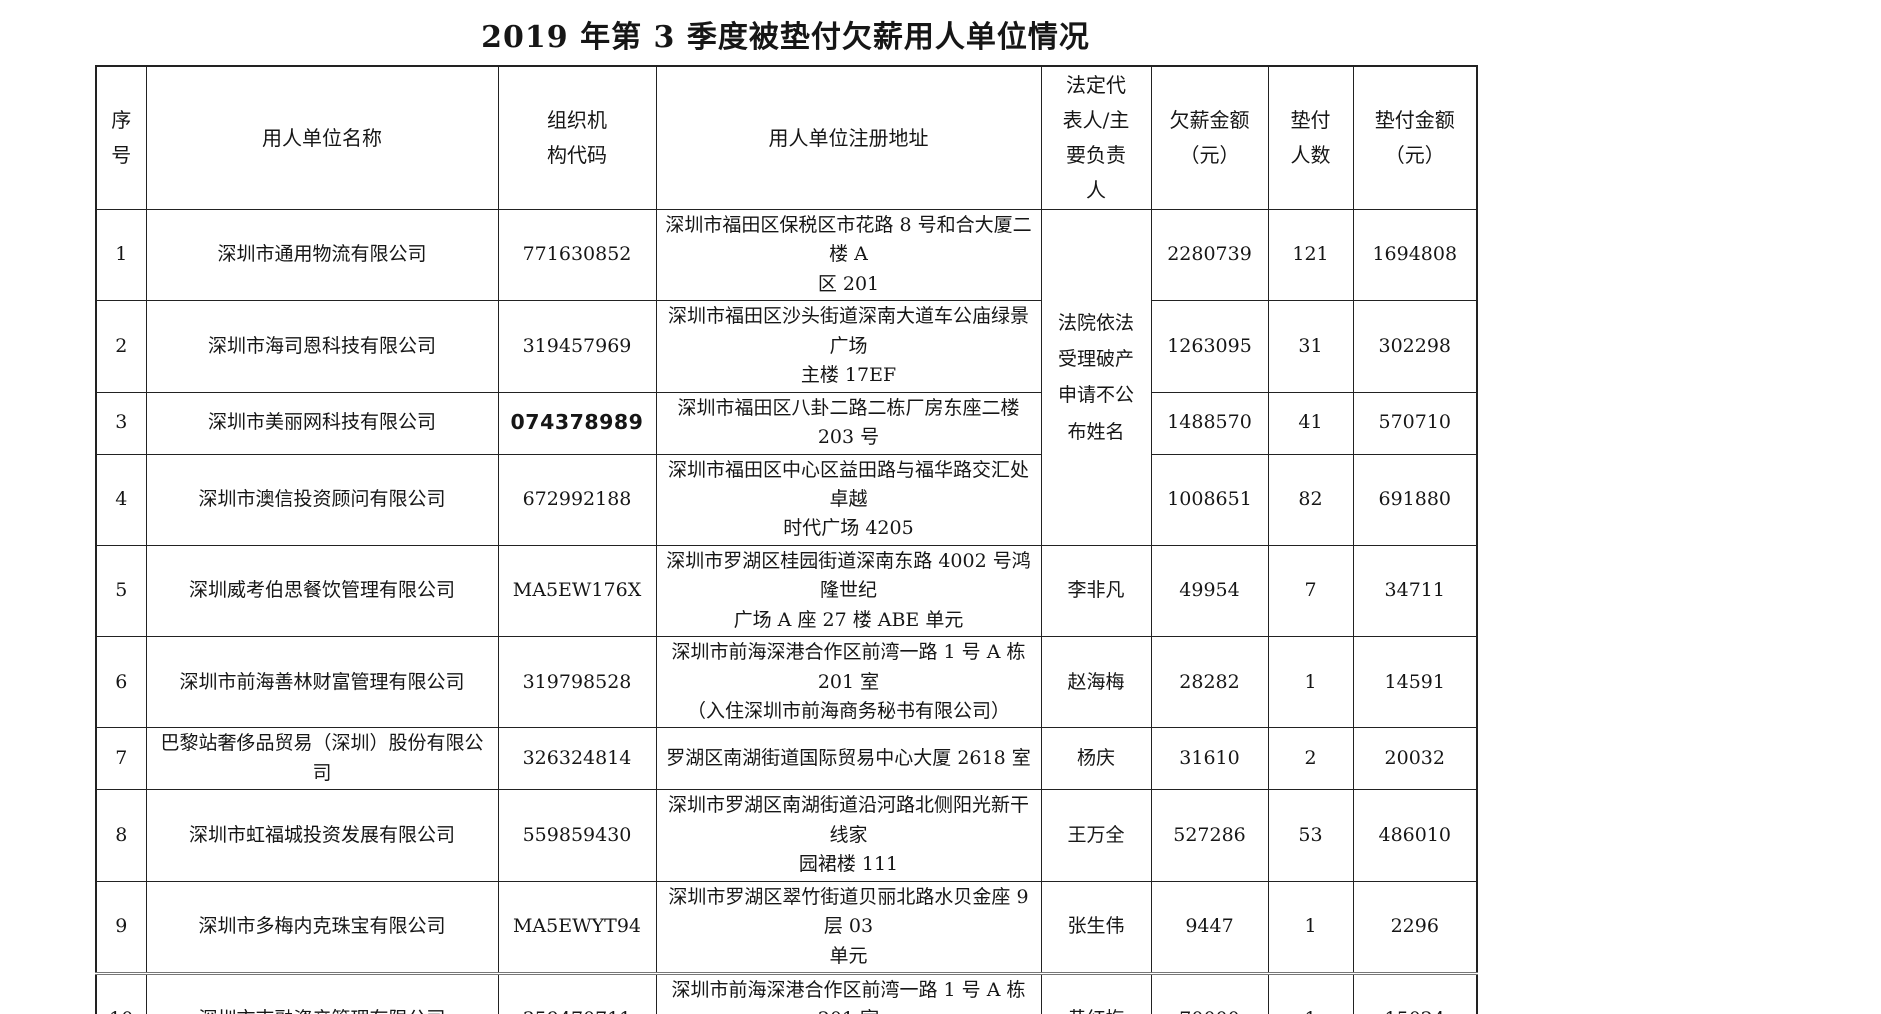  What do you see at coordinates (1209, 682) in the screenshot?
I see `cell-owed: 28282` at bounding box center [1209, 682].